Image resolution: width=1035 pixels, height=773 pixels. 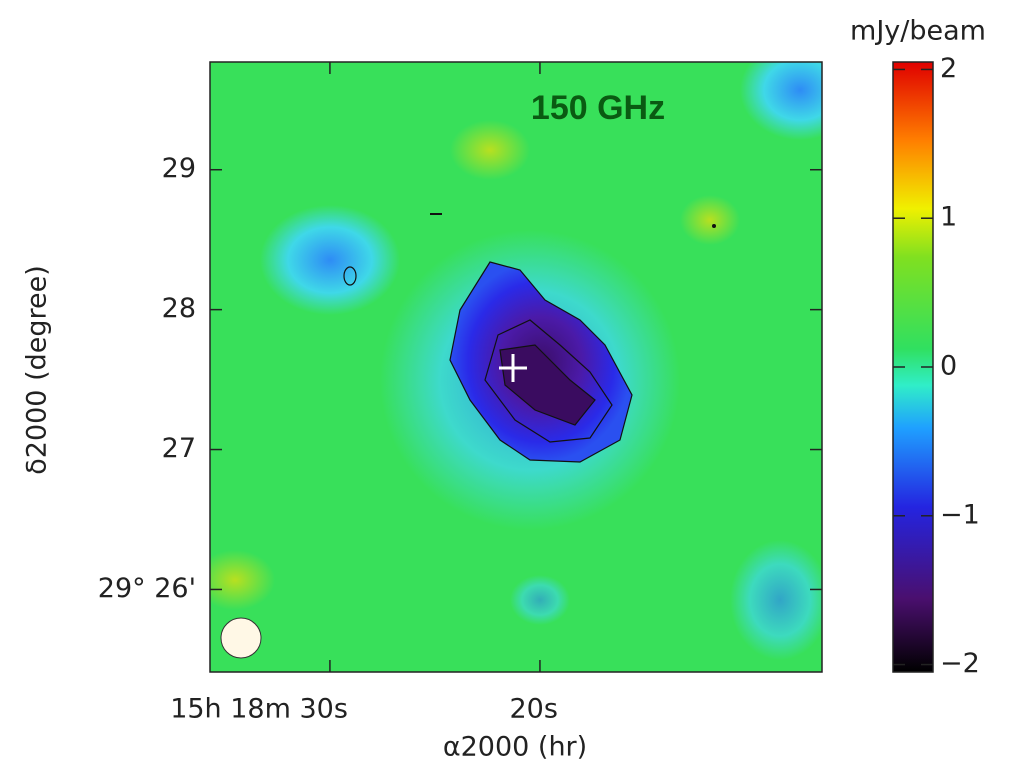 I want to click on colorbar-tick-label: −2, so click(x=960, y=663).